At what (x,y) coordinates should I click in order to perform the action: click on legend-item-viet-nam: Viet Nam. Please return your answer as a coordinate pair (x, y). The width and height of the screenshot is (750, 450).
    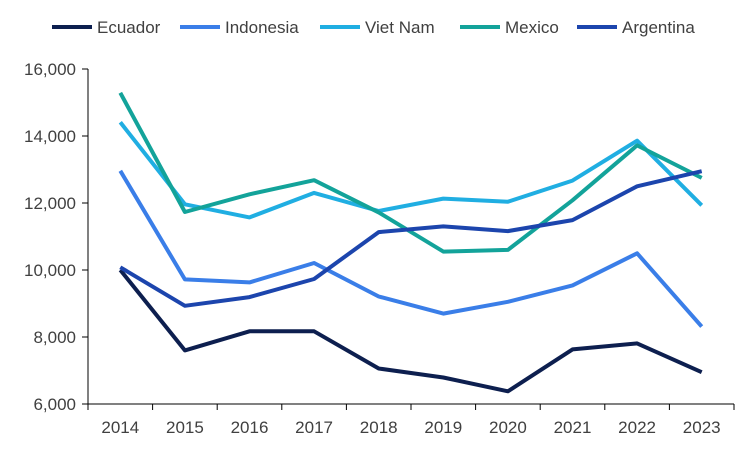
    Looking at the image, I should click on (377, 27).